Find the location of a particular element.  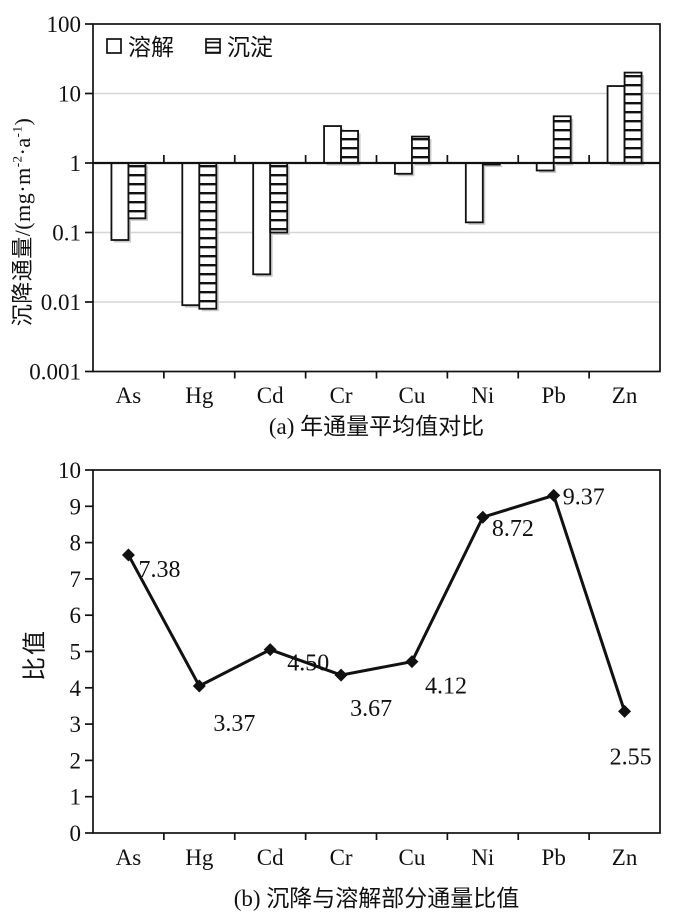

bar-Zn-precipitate is located at coordinates (633, 117).